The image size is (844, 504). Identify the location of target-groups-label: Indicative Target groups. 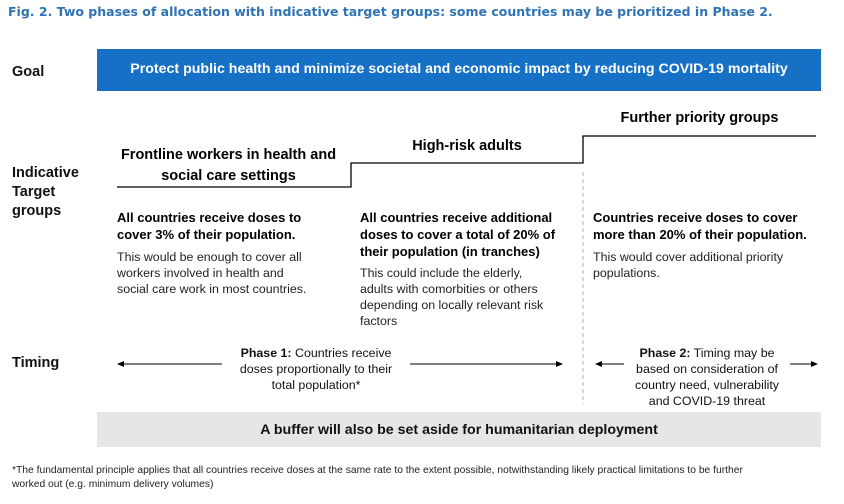
(45, 192).